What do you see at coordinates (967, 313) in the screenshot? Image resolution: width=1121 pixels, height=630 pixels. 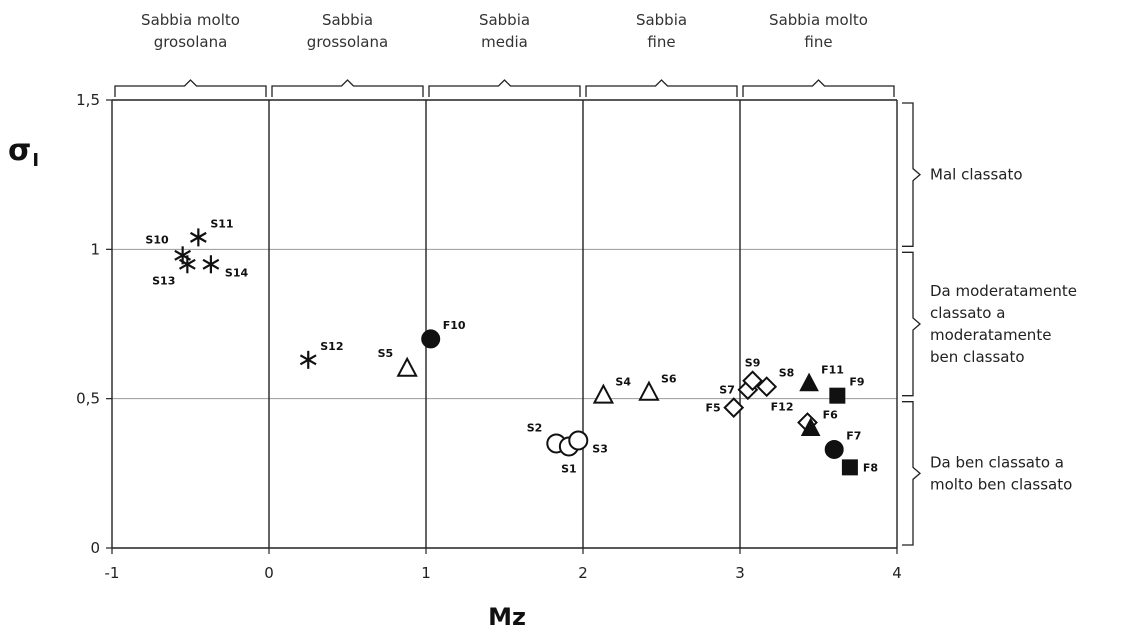 I see `sorting-class-label: classato a` at bounding box center [967, 313].